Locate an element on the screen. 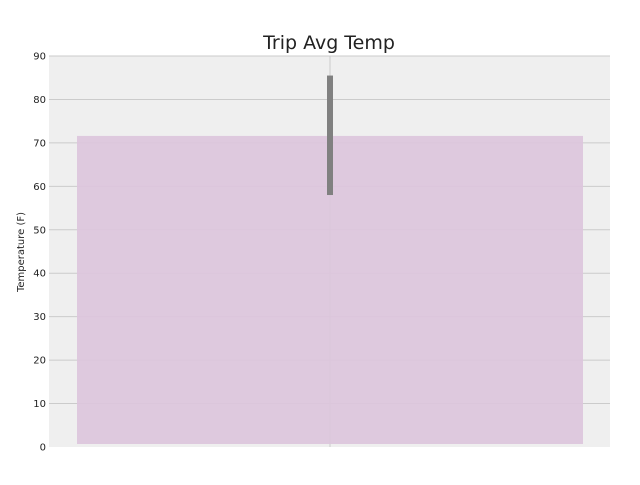 This screenshot has width=640, height=485. error-bar is located at coordinates (330, 135).